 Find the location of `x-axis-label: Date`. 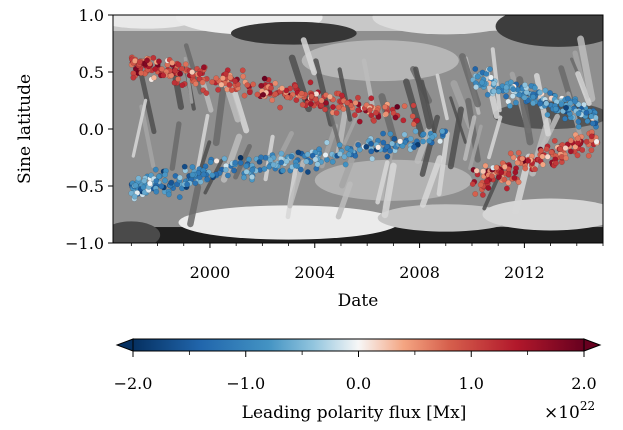

x-axis-label: Date is located at coordinates (358, 301).